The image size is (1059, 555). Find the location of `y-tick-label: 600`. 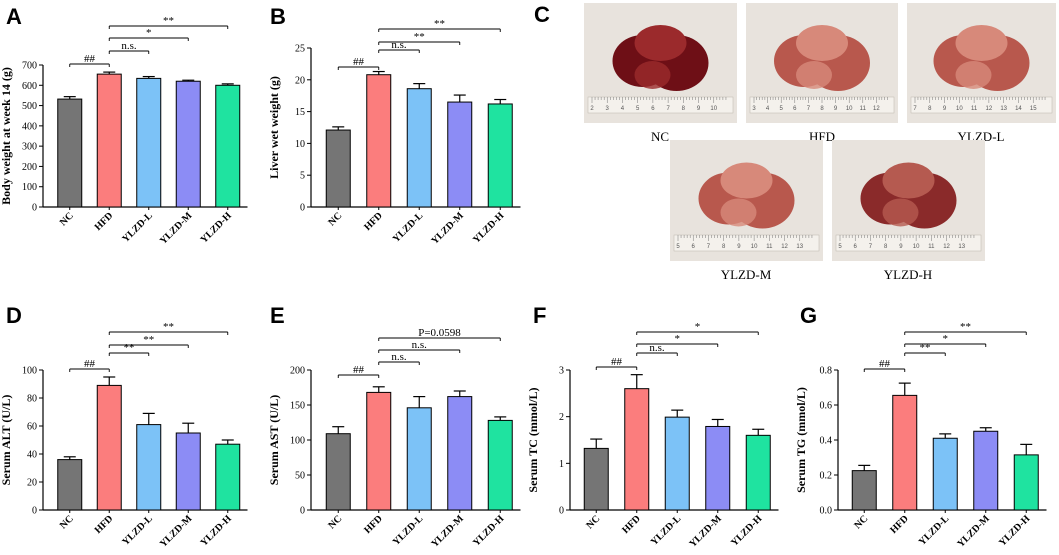

y-tick-label: 600 is located at coordinates (29, 86).